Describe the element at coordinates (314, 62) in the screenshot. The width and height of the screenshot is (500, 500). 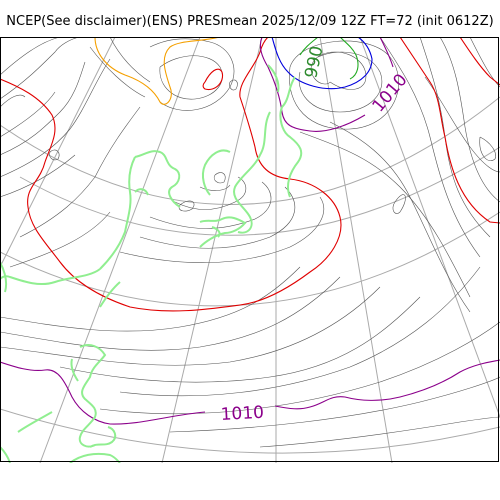
I see `contour-label-990: 990` at that location.